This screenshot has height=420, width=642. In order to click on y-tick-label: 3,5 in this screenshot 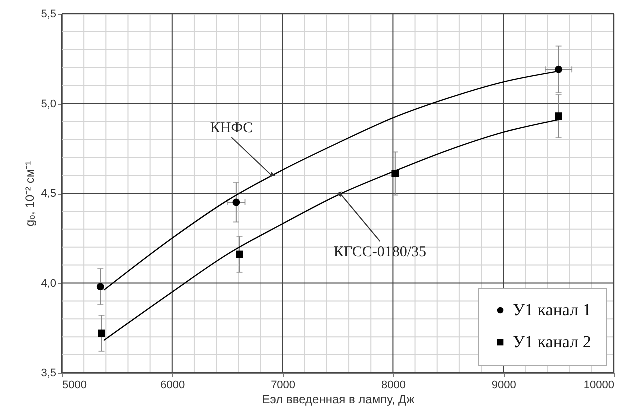, I will do `click(48, 374)`.